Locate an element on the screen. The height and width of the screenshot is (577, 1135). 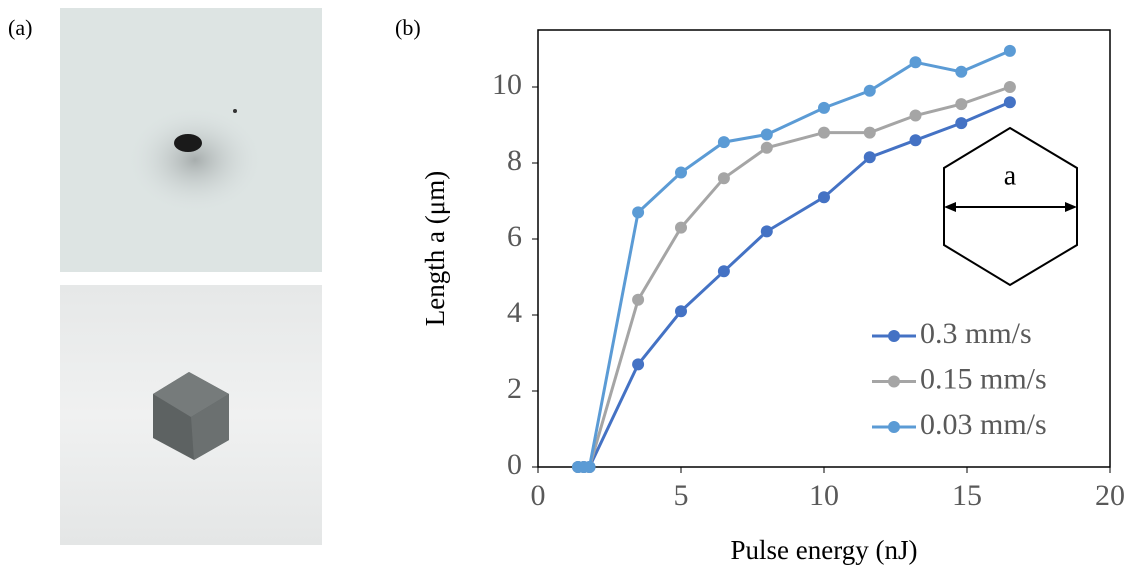
x-tick-label: 5 is located at coordinates (681, 495).